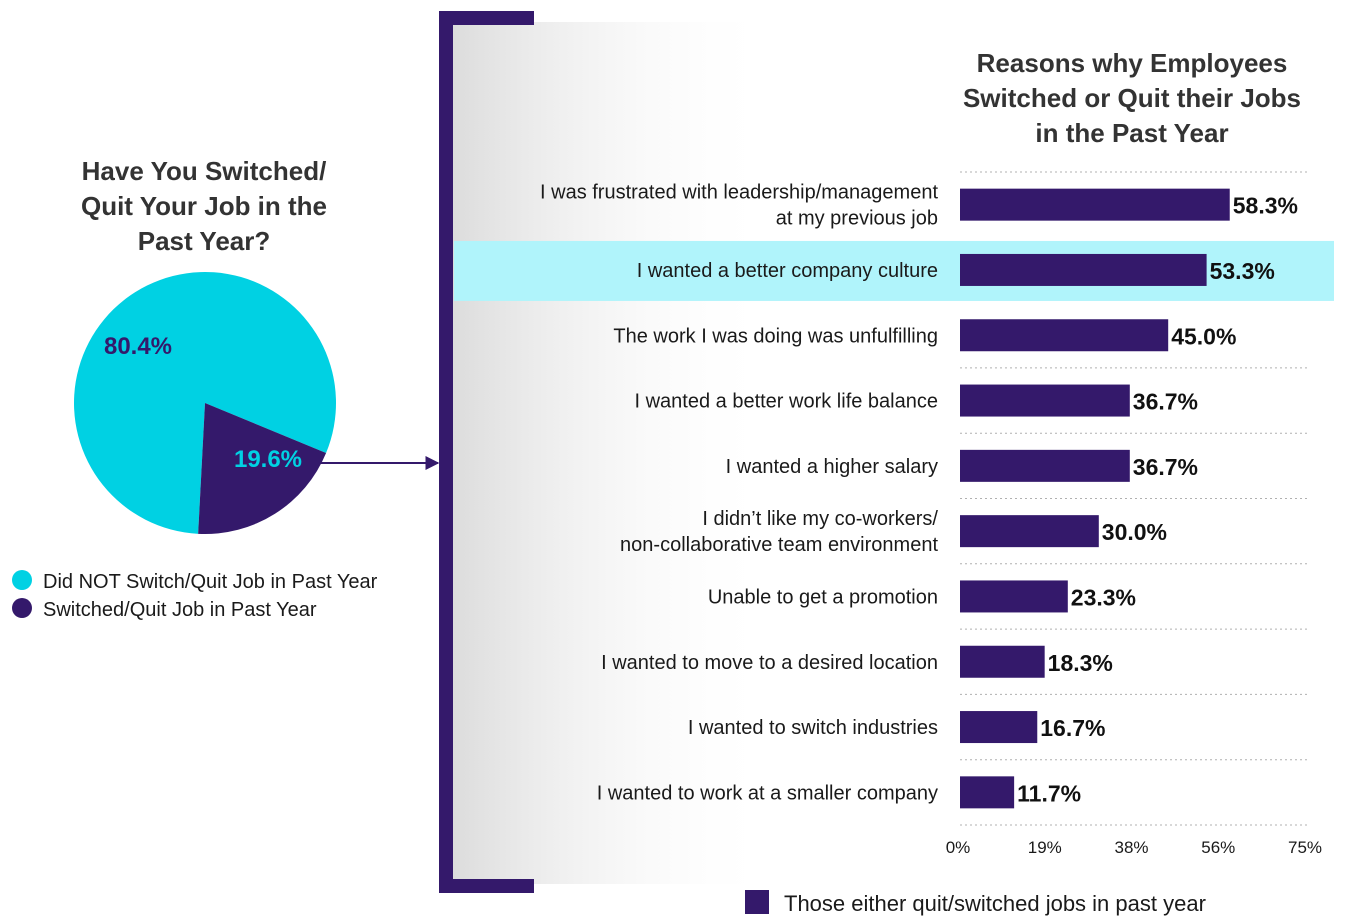 Image resolution: width=1346 pixels, height=924 pixels. I want to click on category-label-3: I wanted a better work life balance, so click(786, 402).